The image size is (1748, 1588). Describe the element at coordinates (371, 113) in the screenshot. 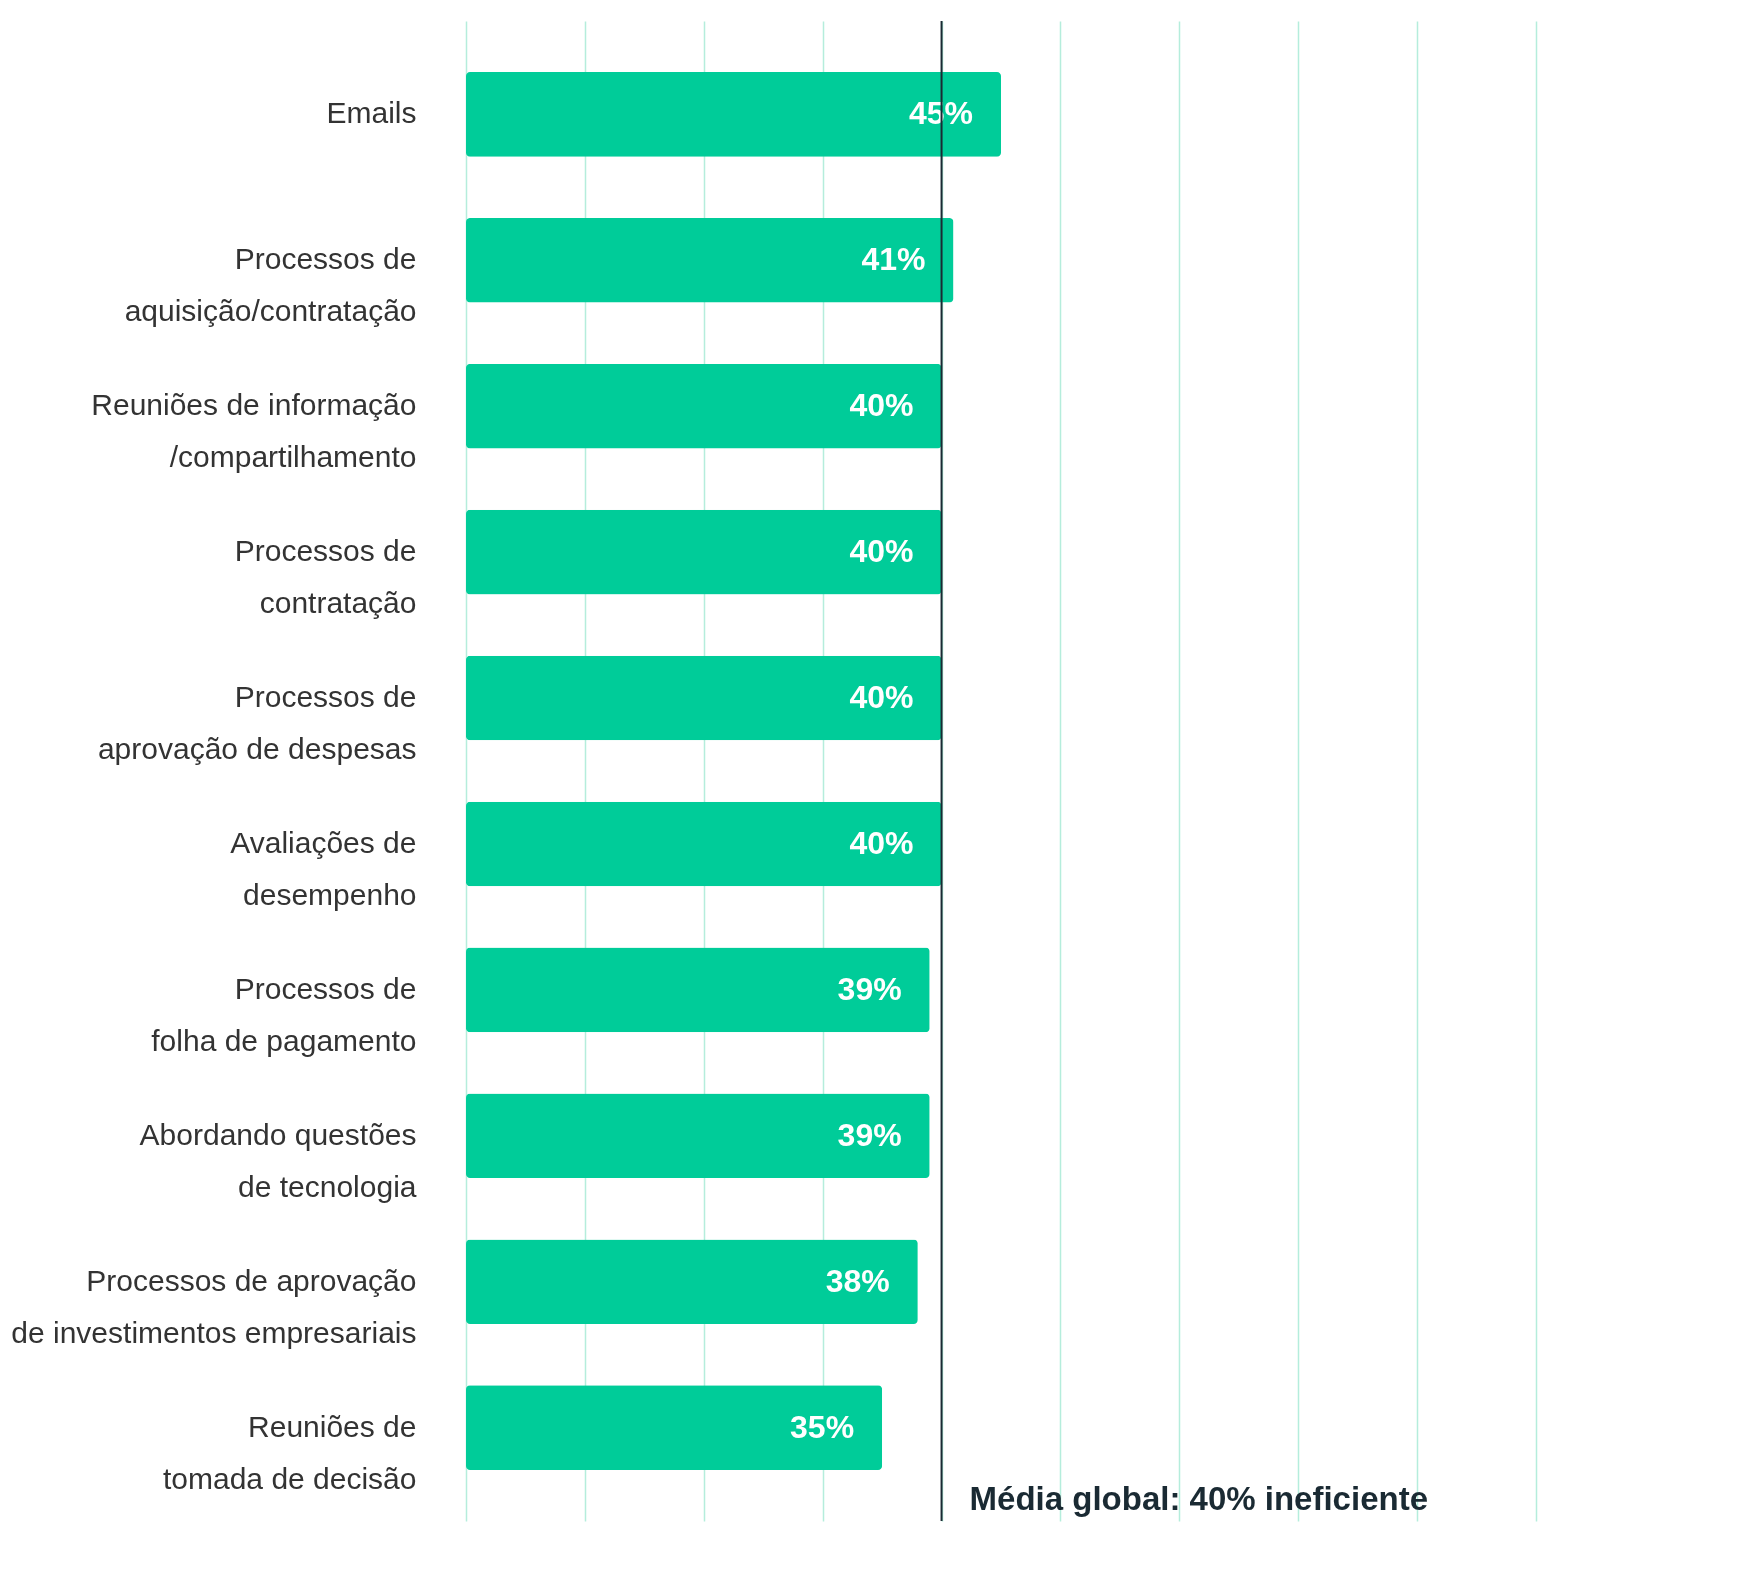

I see `y-tick-label: Emails` at that location.